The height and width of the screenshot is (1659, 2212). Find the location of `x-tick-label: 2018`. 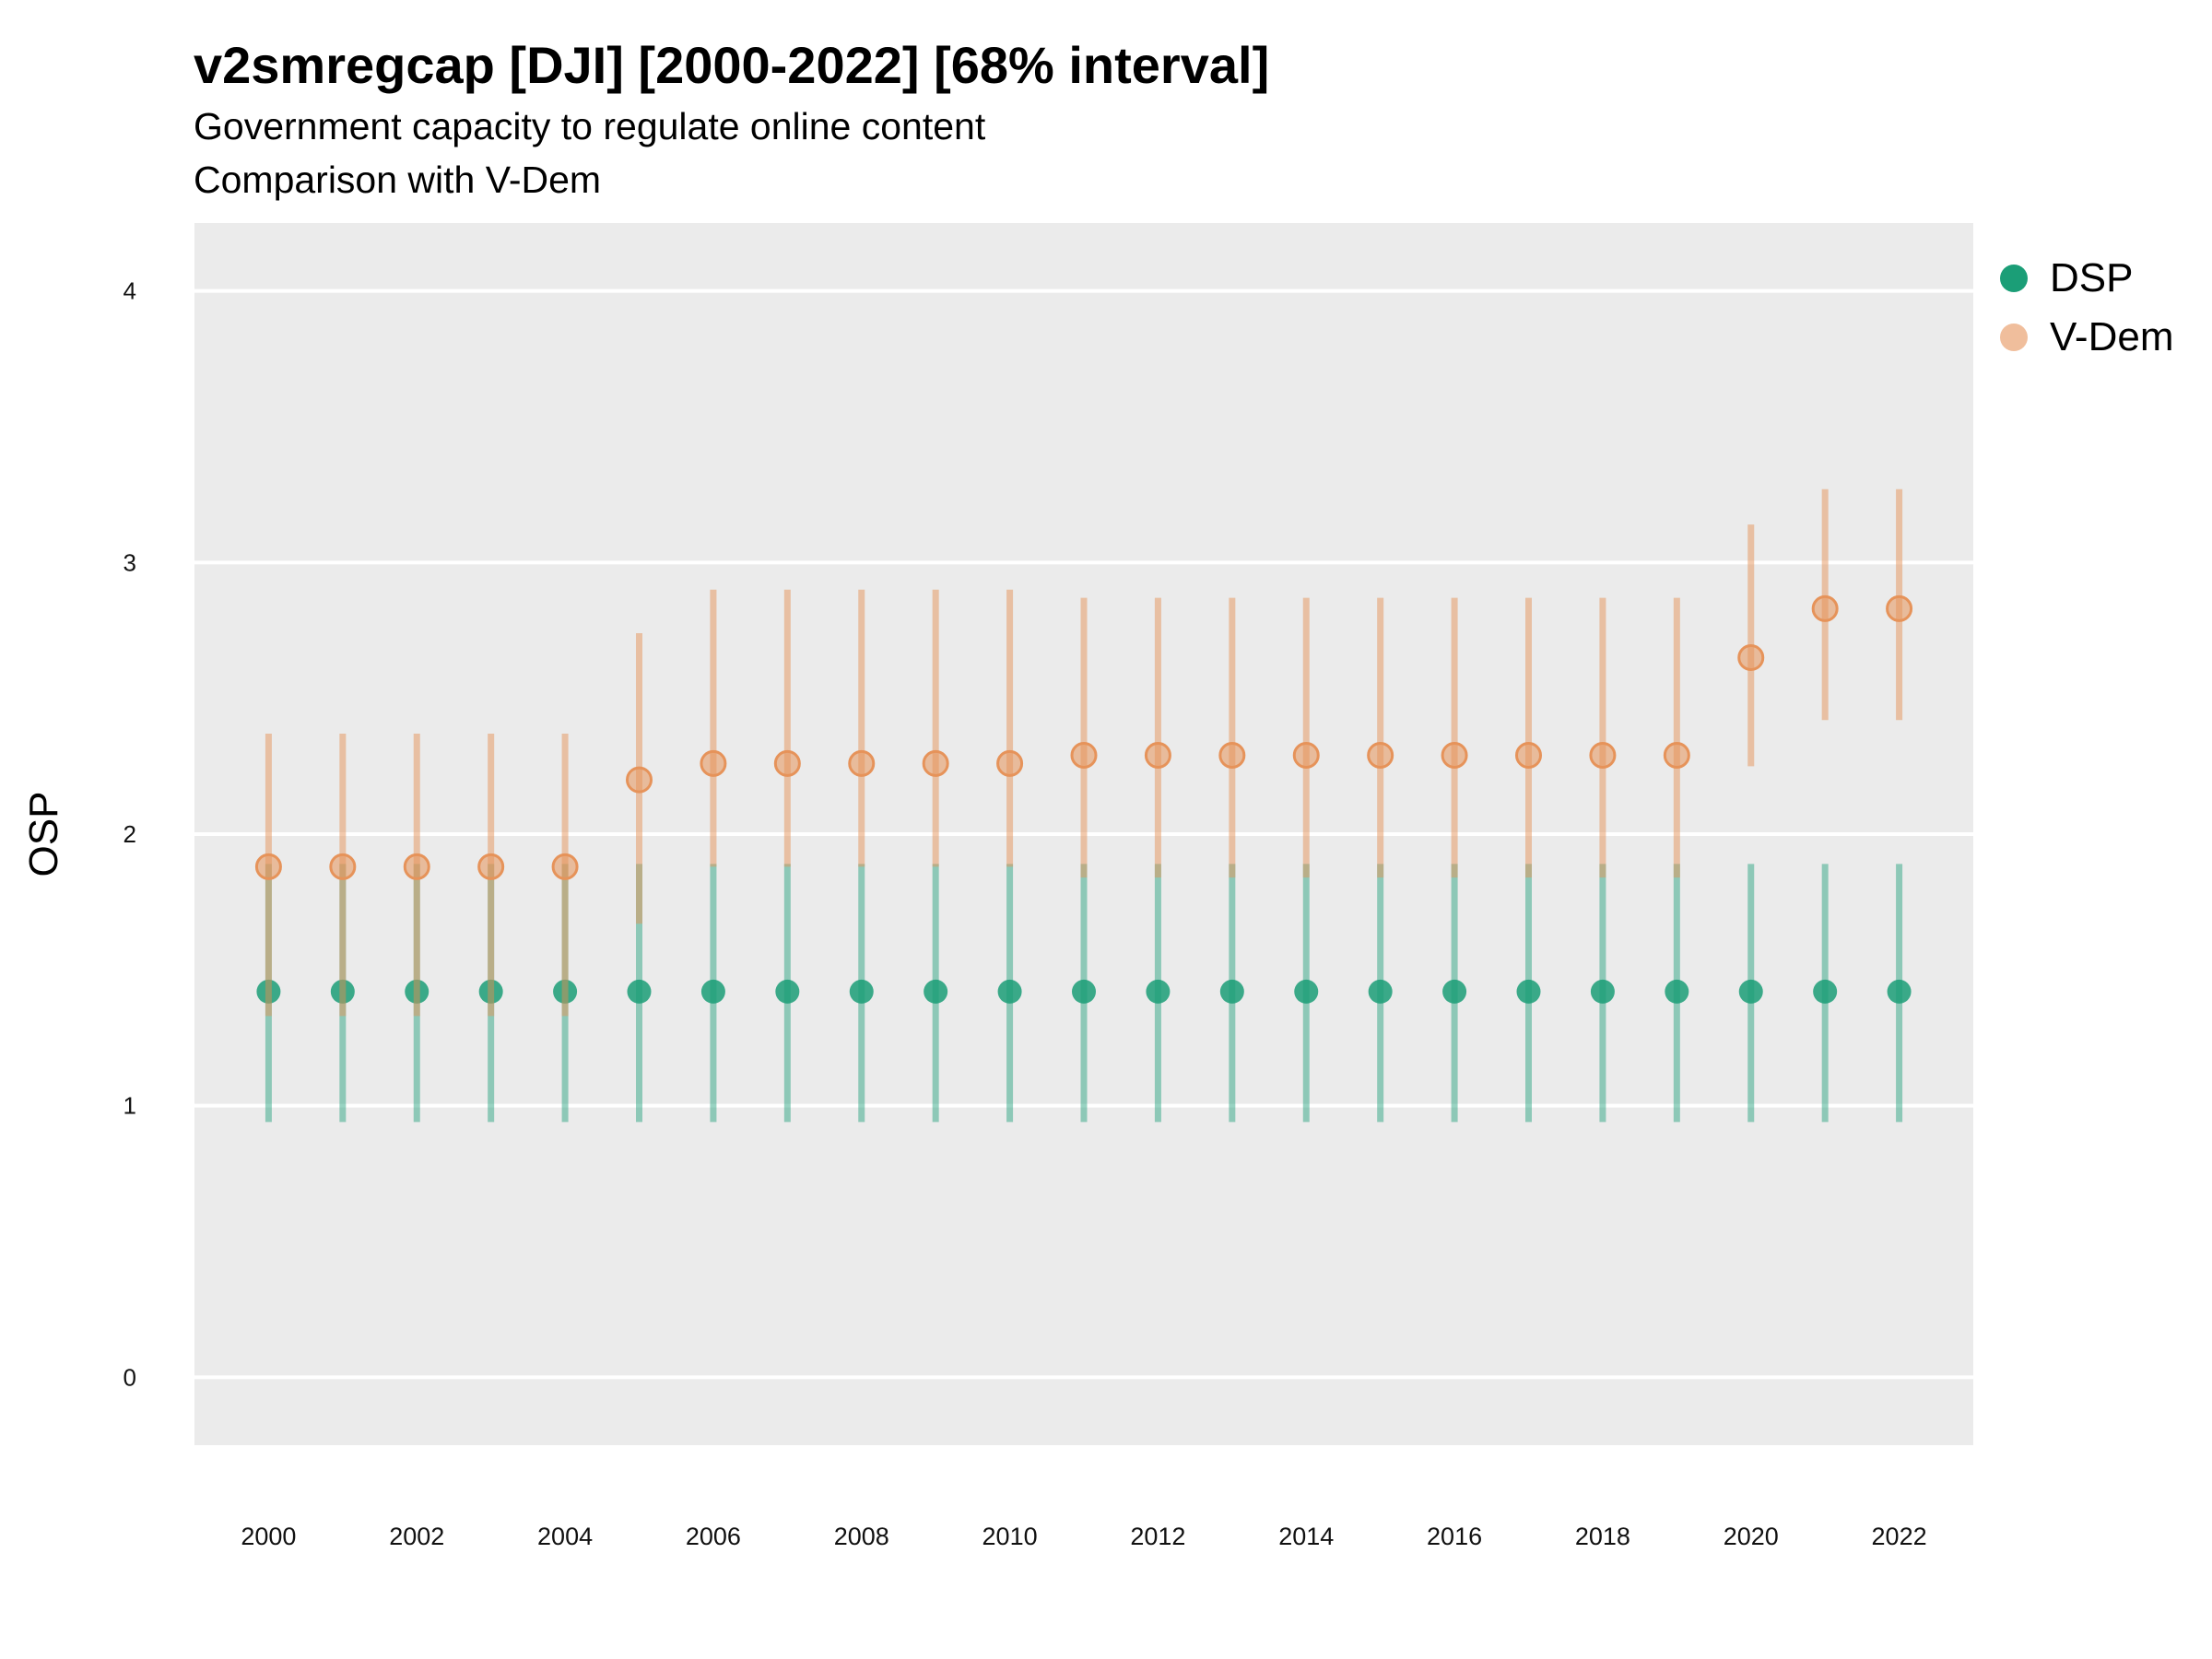

x-tick-label: 2018 is located at coordinates (1602, 1536).